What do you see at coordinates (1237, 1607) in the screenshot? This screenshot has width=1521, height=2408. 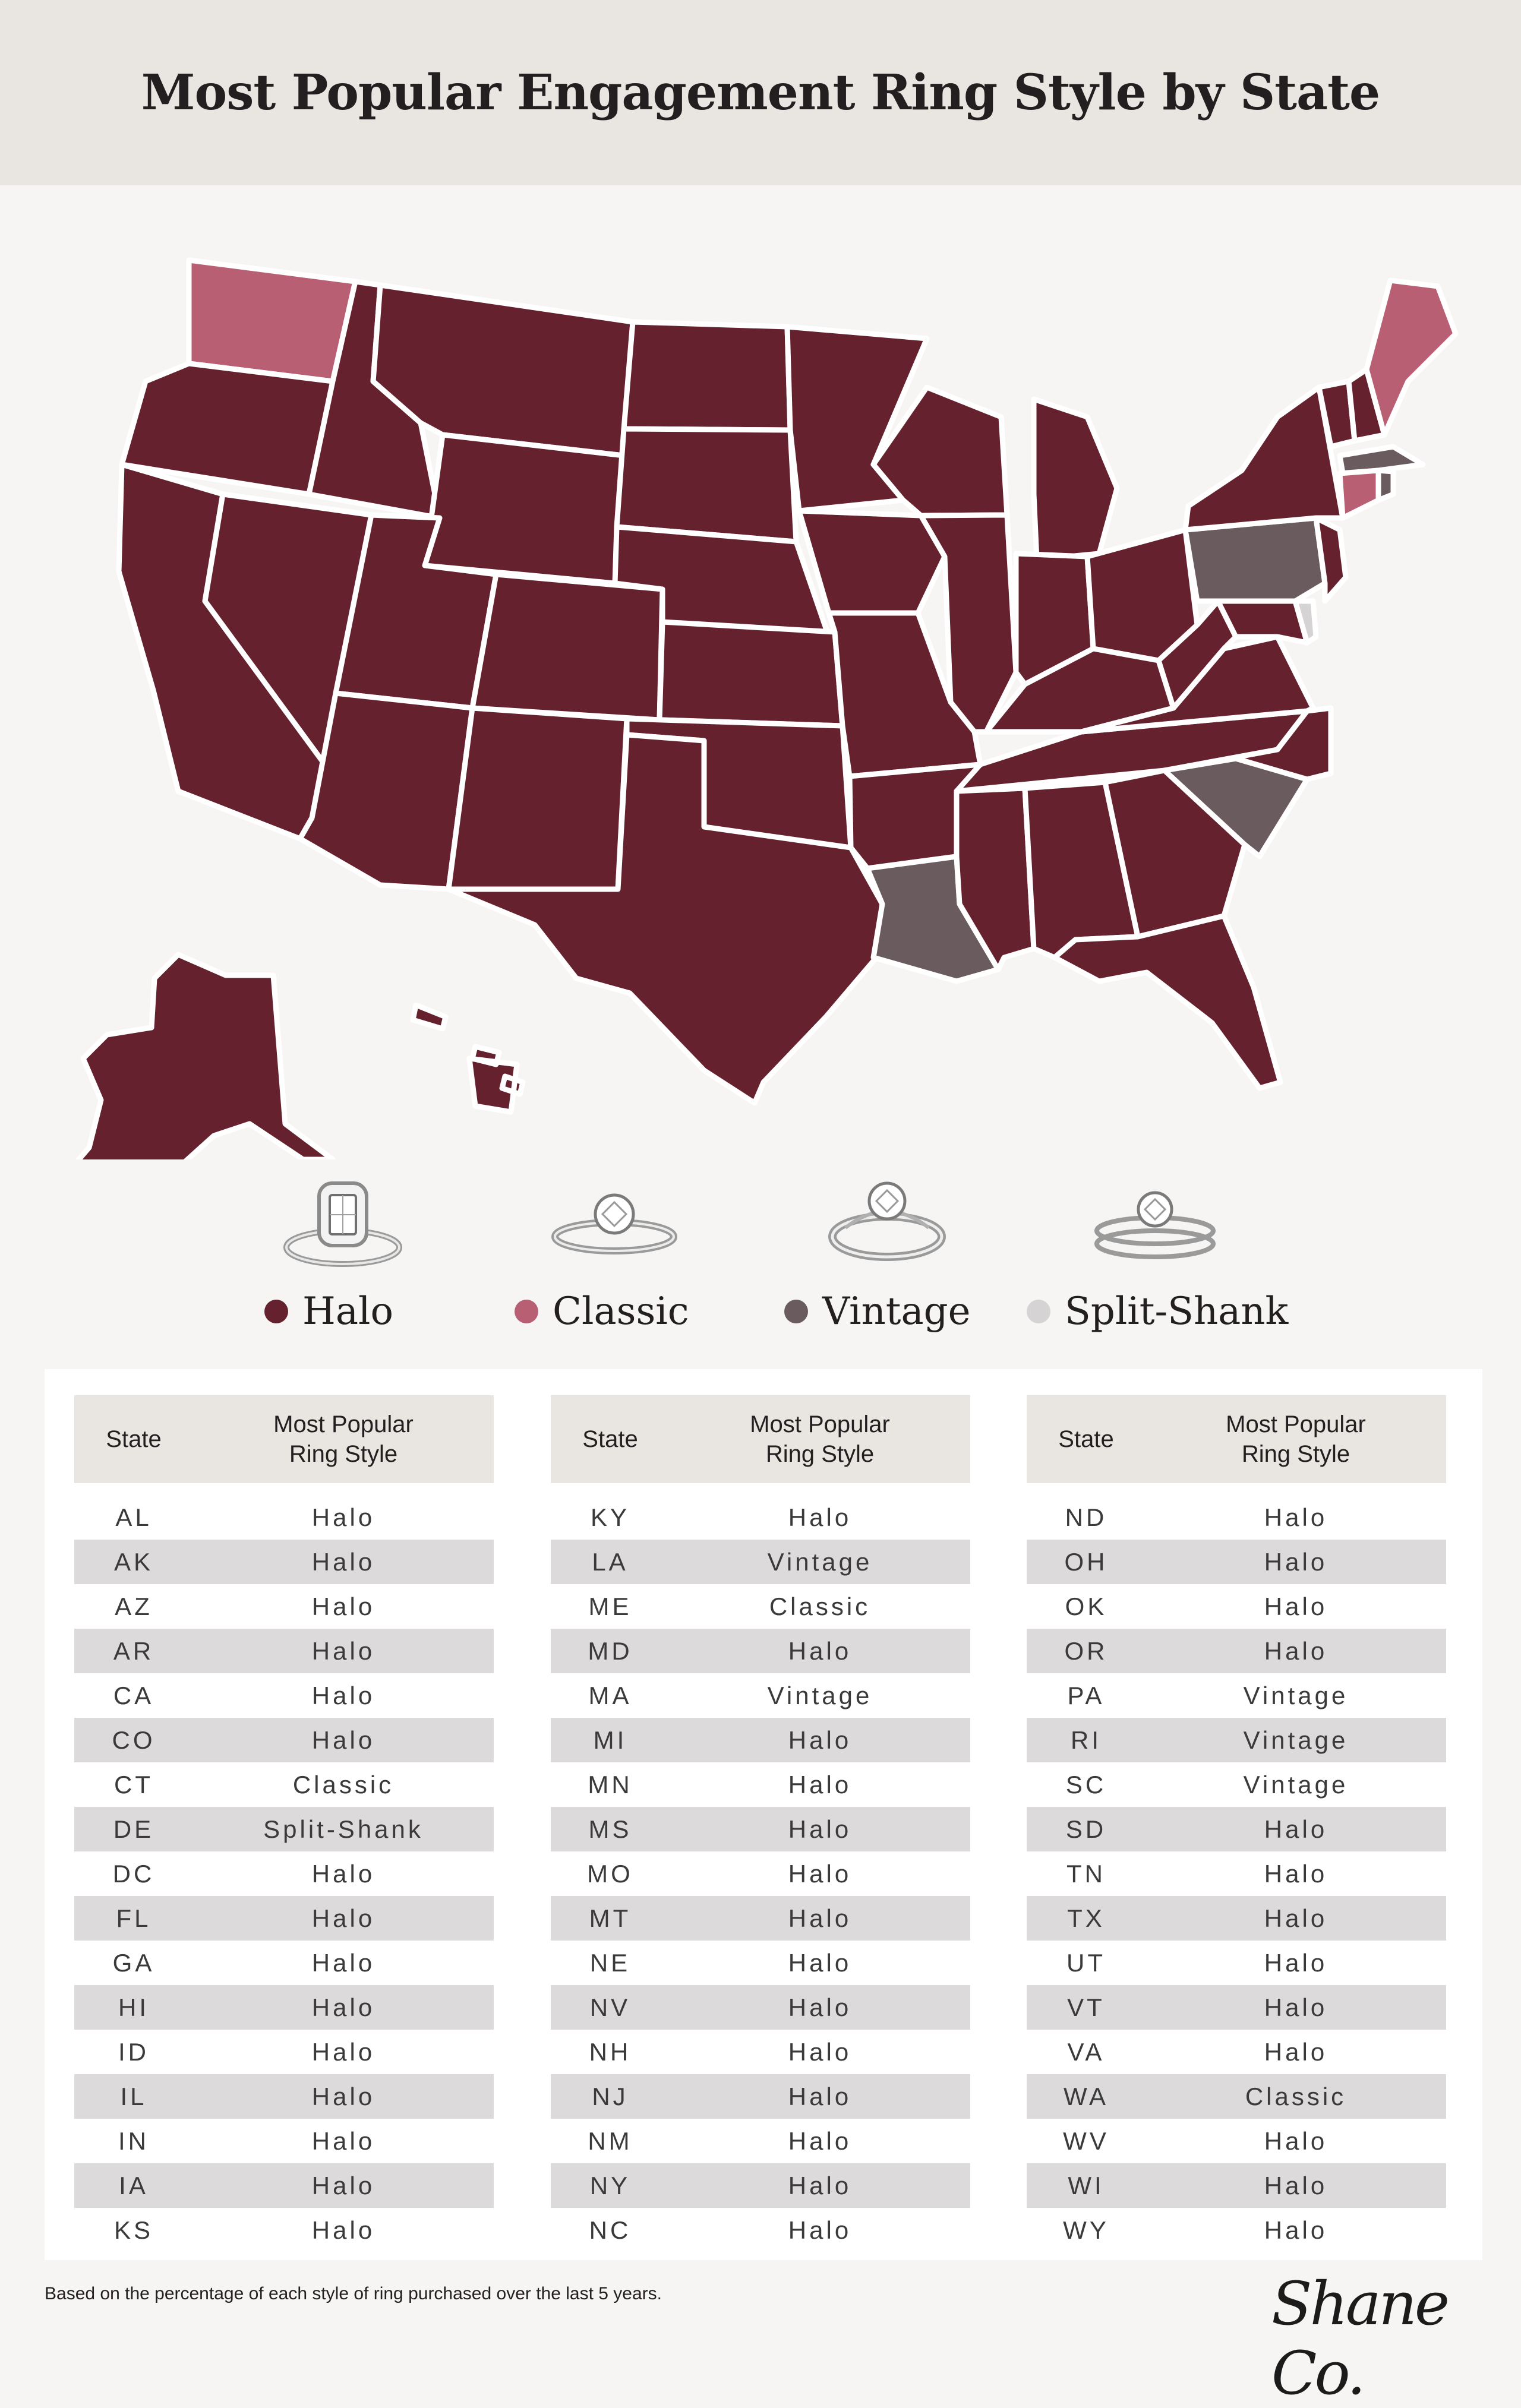 I see `table-row: OK Halo` at bounding box center [1237, 1607].